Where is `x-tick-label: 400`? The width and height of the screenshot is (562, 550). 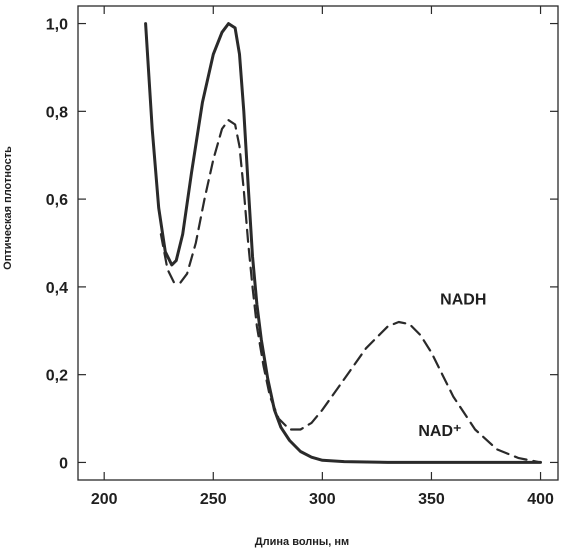
x-tick-label: 400 is located at coordinates (540, 499).